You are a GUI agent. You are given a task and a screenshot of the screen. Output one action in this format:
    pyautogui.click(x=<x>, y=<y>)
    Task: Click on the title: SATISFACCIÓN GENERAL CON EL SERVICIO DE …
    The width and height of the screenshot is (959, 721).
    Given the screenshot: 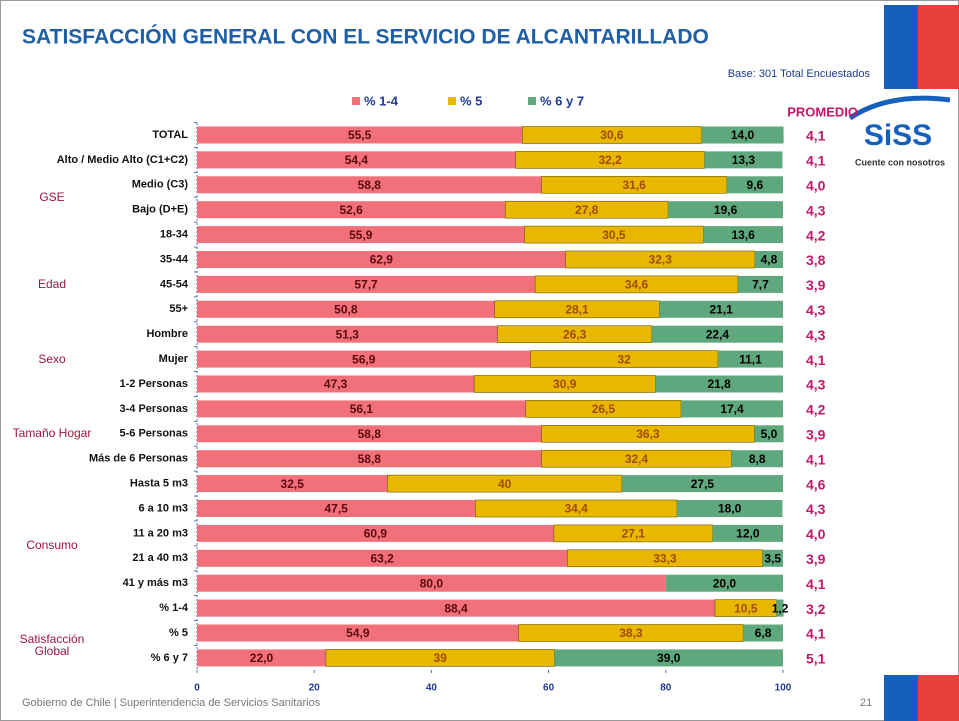 What is the action you would take?
    pyautogui.click(x=365, y=37)
    